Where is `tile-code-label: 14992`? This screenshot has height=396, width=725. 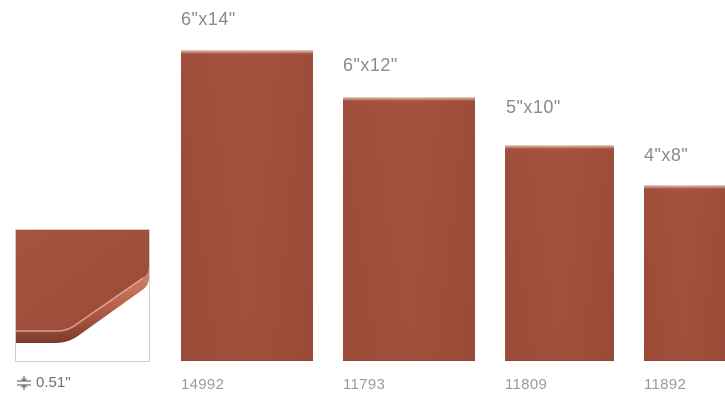 tile-code-label: 14992 is located at coordinates (203, 384).